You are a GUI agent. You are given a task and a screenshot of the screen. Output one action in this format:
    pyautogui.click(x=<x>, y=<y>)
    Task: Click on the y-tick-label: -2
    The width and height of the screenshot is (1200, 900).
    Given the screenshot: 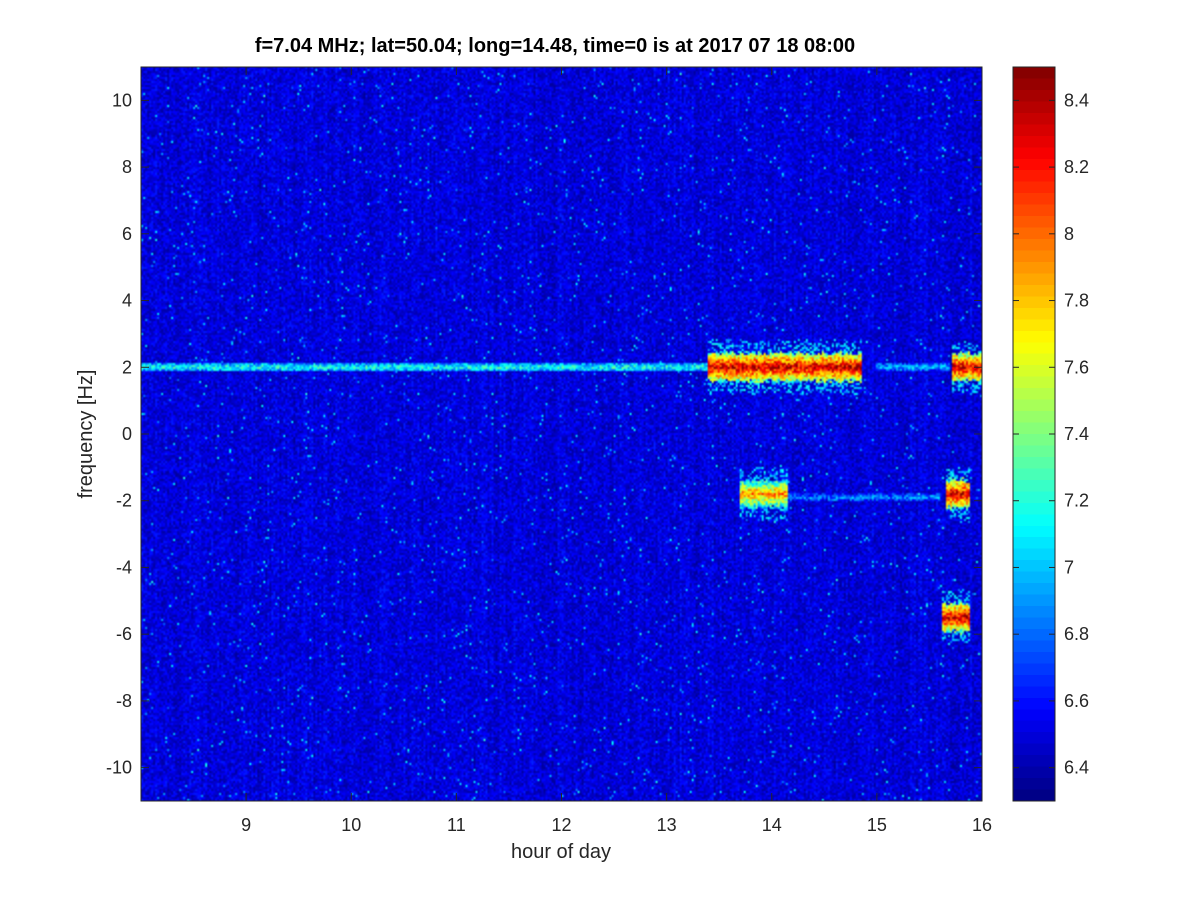 What is the action you would take?
    pyautogui.click(x=124, y=501)
    